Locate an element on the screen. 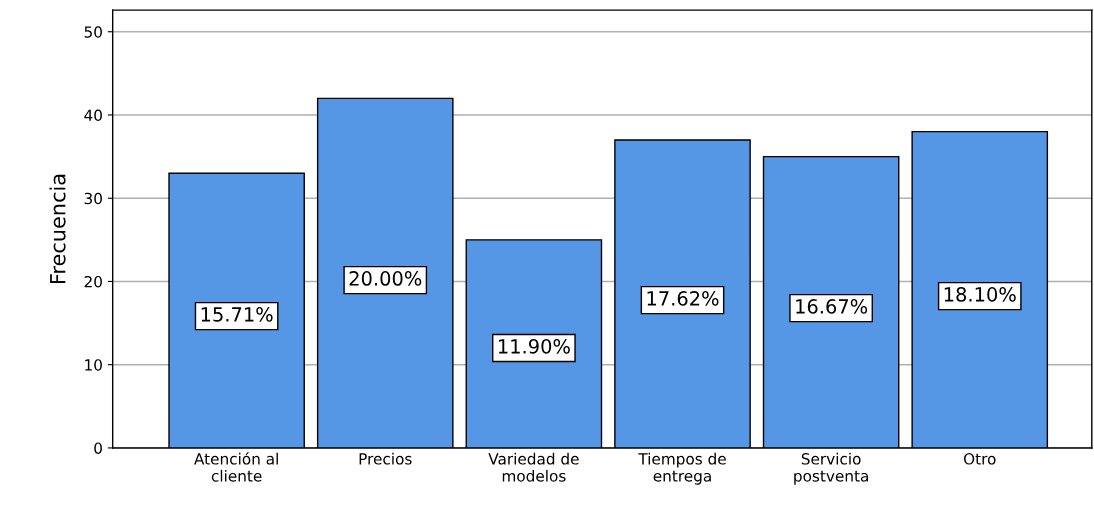  x-tick-label: Atención al cliente is located at coordinates (236, 467).